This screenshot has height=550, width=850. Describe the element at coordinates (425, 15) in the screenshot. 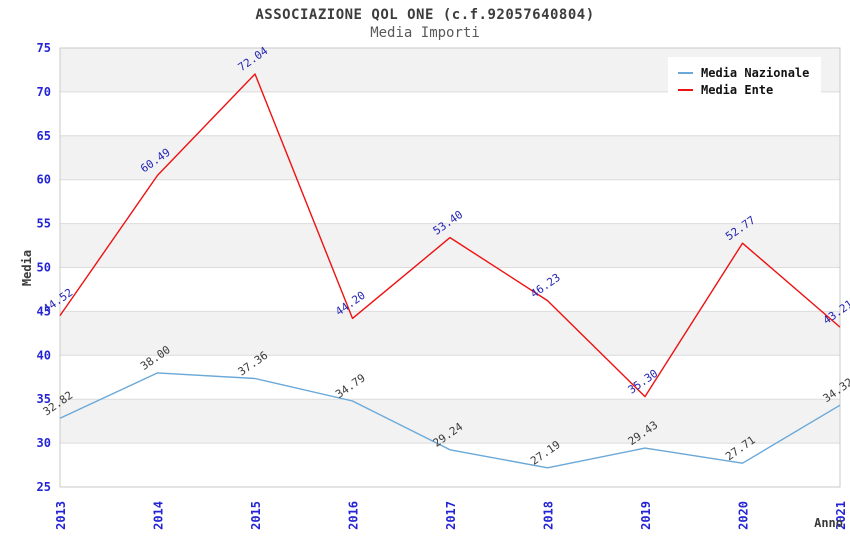

I see `chart-title: ASSOCIAZIONE QOL ONE (c.f.92057640804)` at that location.